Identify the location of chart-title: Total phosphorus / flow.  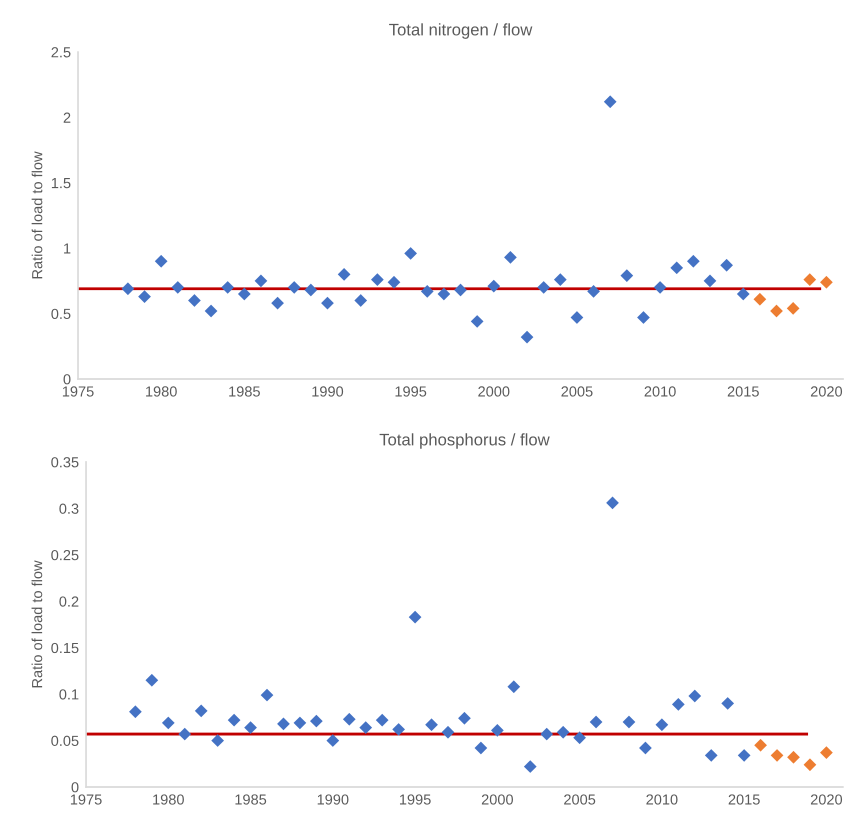
(465, 441).